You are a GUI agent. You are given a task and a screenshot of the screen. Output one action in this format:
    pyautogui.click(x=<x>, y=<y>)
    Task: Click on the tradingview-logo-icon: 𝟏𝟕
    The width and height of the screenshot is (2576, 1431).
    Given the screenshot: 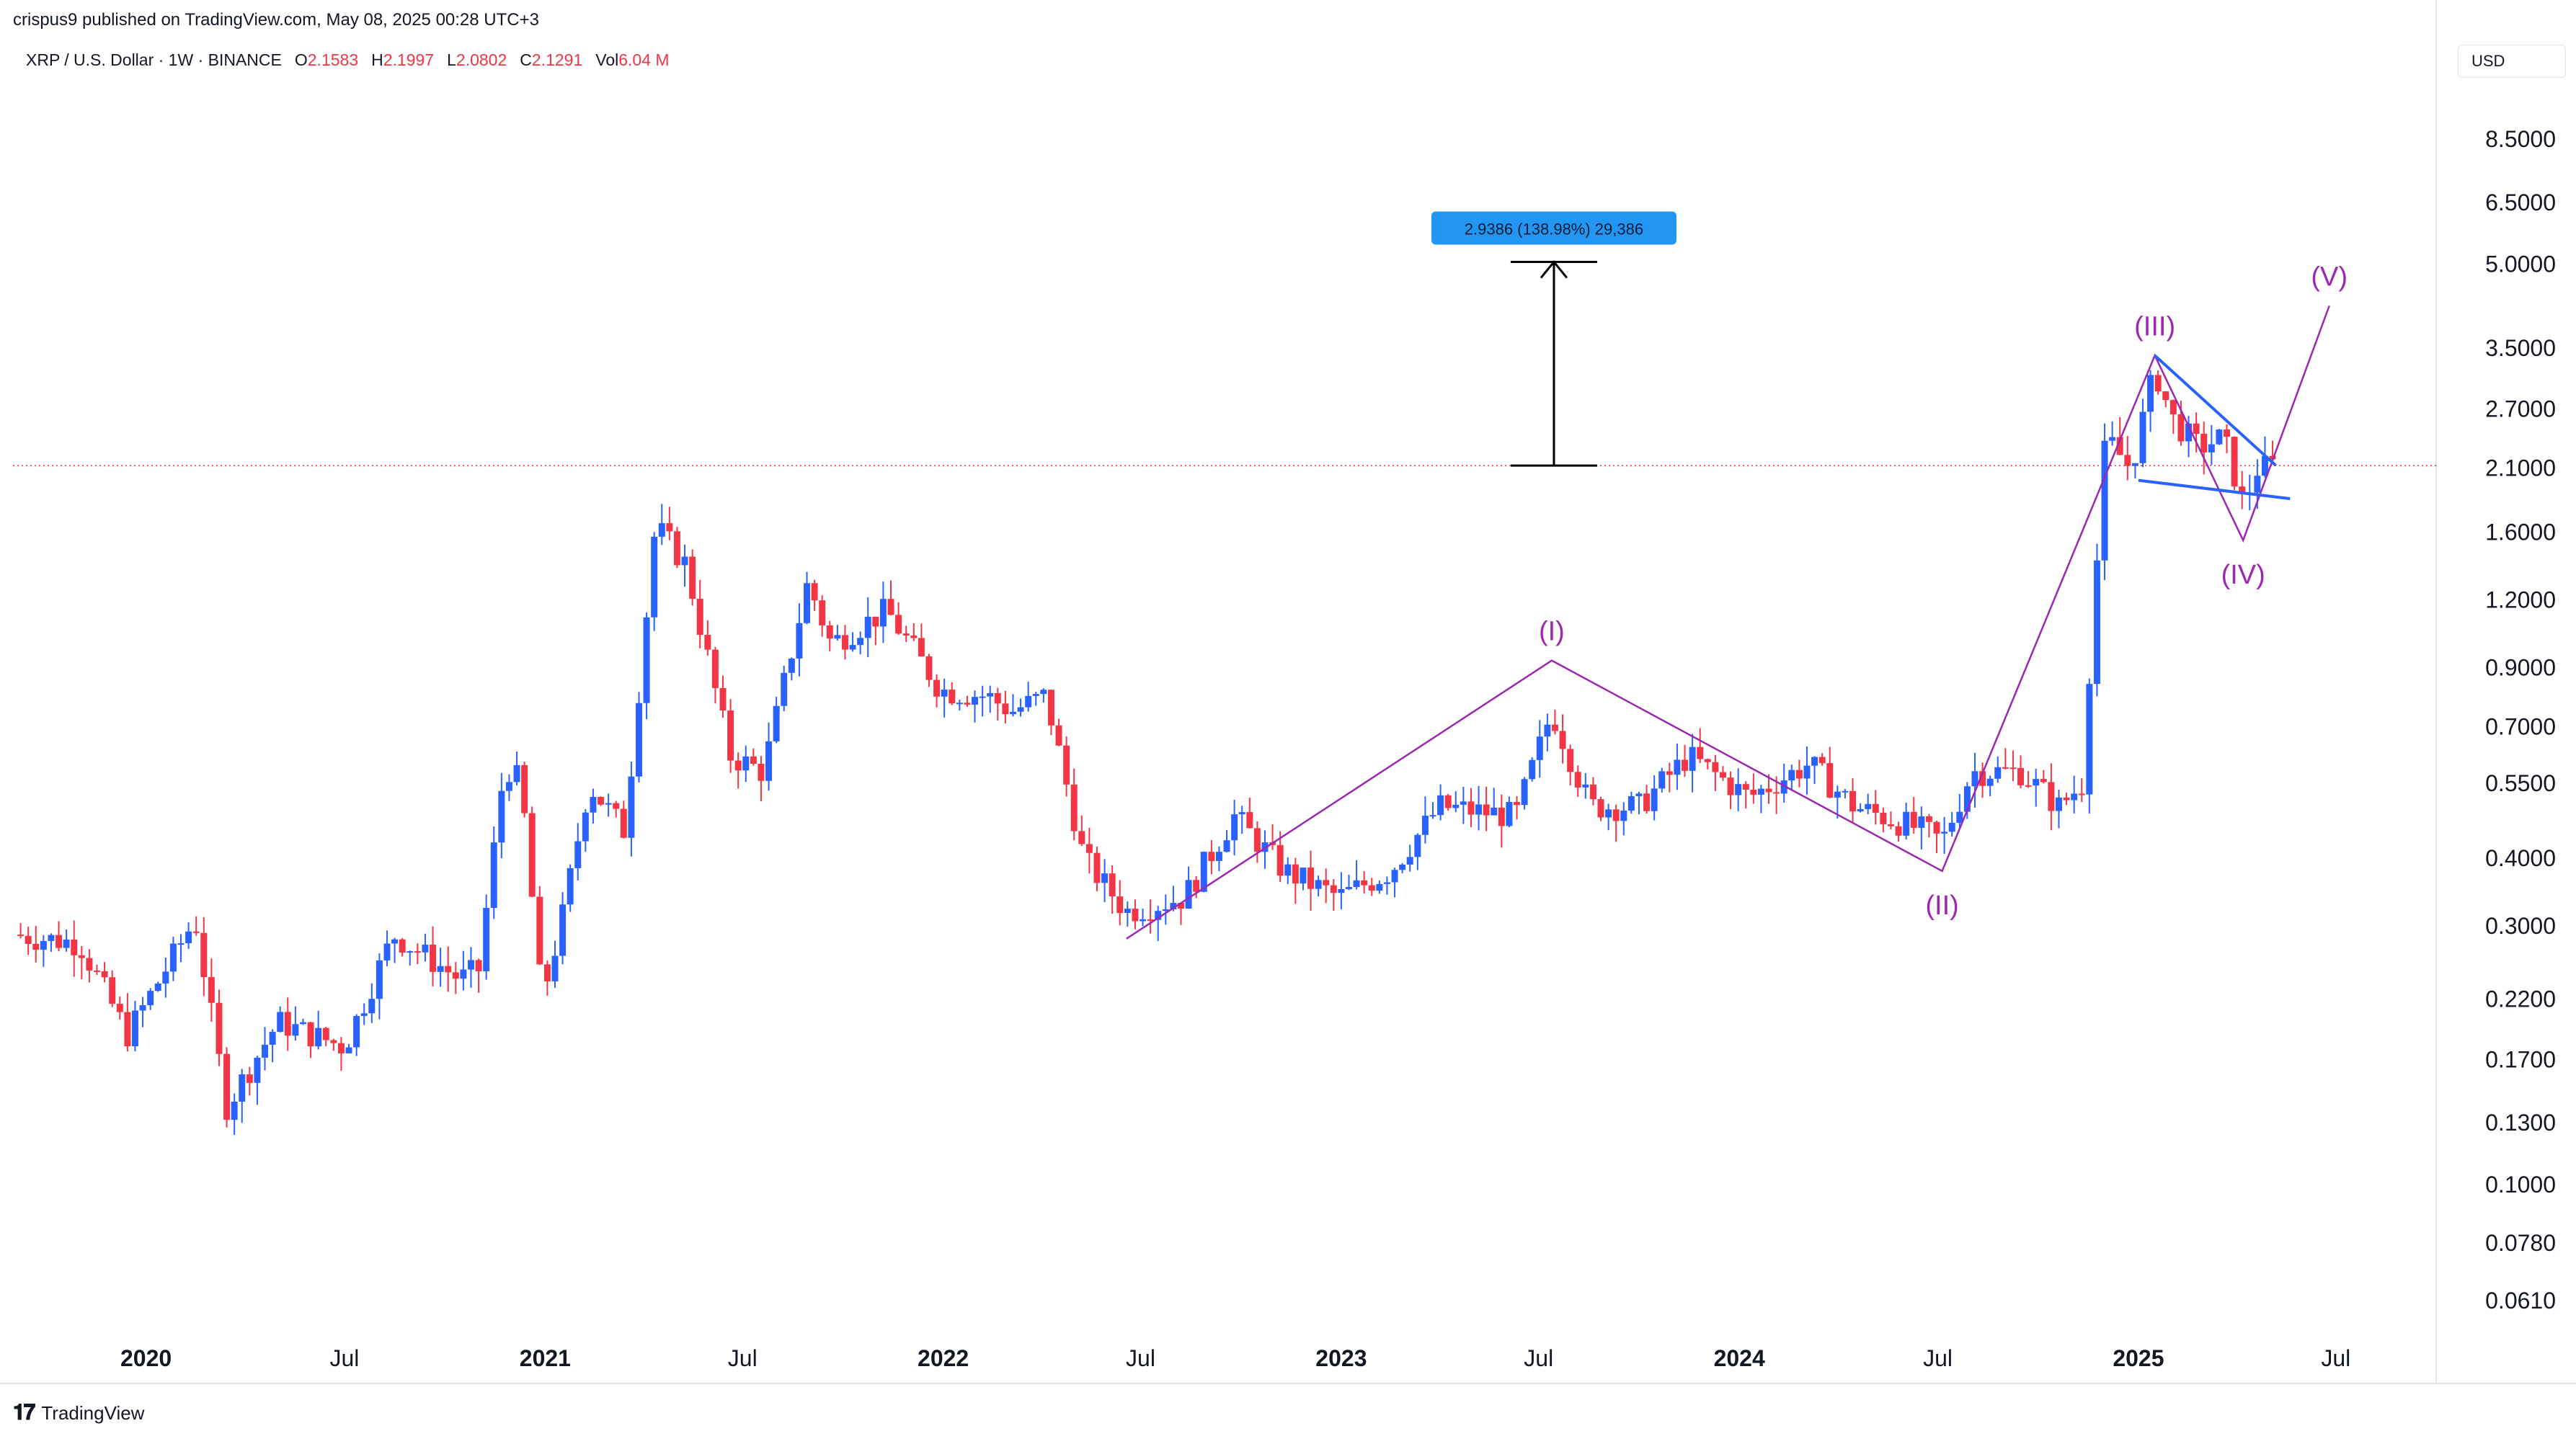 What is the action you would take?
    pyautogui.click(x=24, y=1413)
    